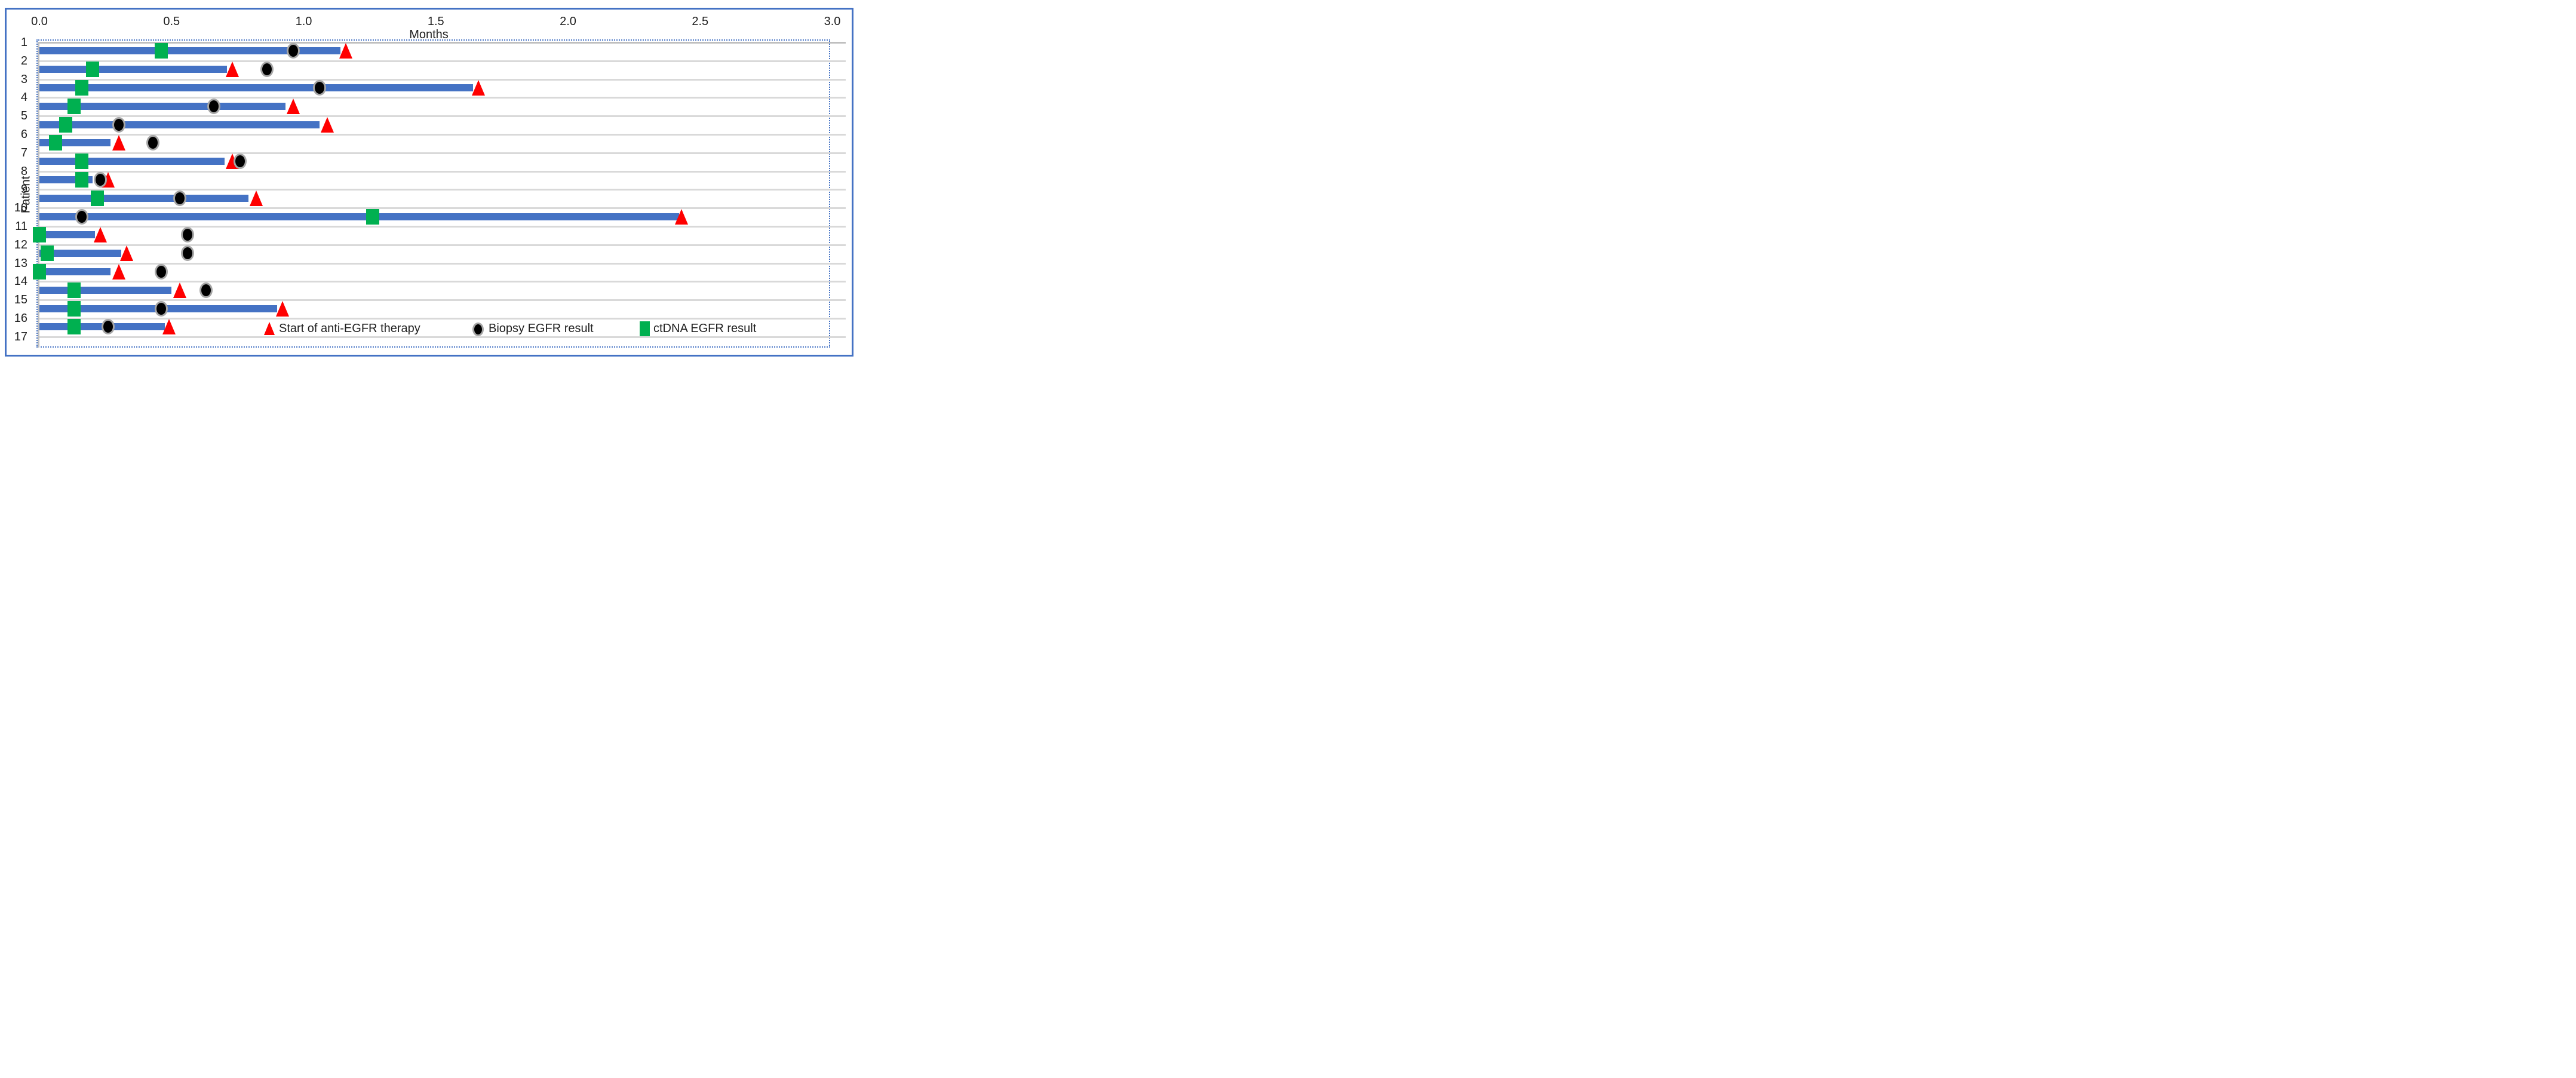  I want to click on y-tick-label: 3, so click(23, 79).